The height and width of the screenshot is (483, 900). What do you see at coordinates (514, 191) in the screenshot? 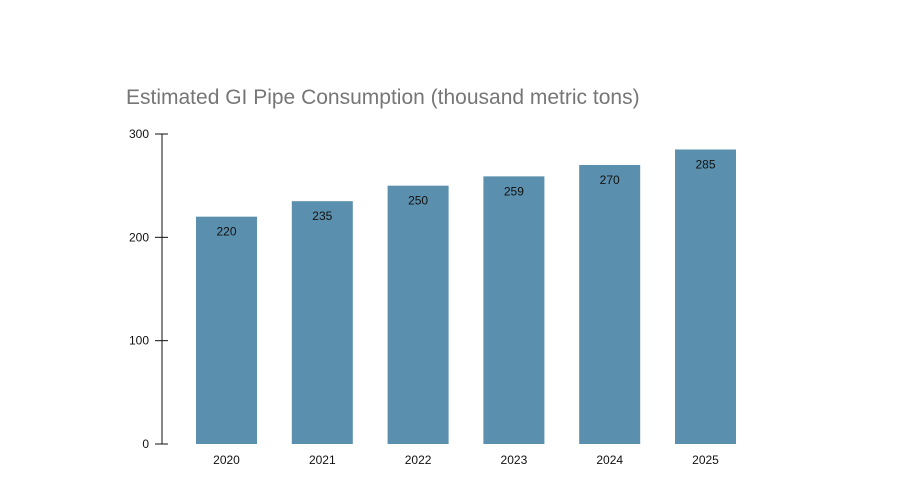
I see `data-label: 259` at bounding box center [514, 191].